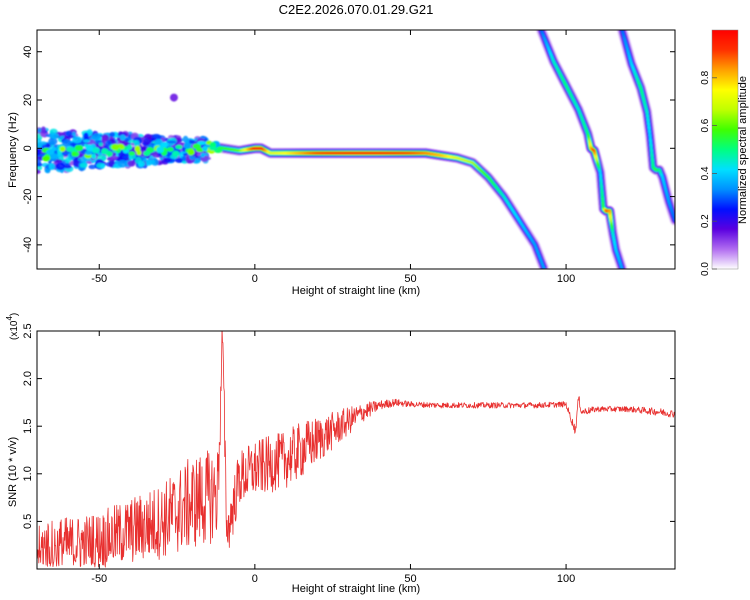 This screenshot has height=600, width=750. Describe the element at coordinates (582, 149) in the screenshot. I see `heatmap-trace` at that location.